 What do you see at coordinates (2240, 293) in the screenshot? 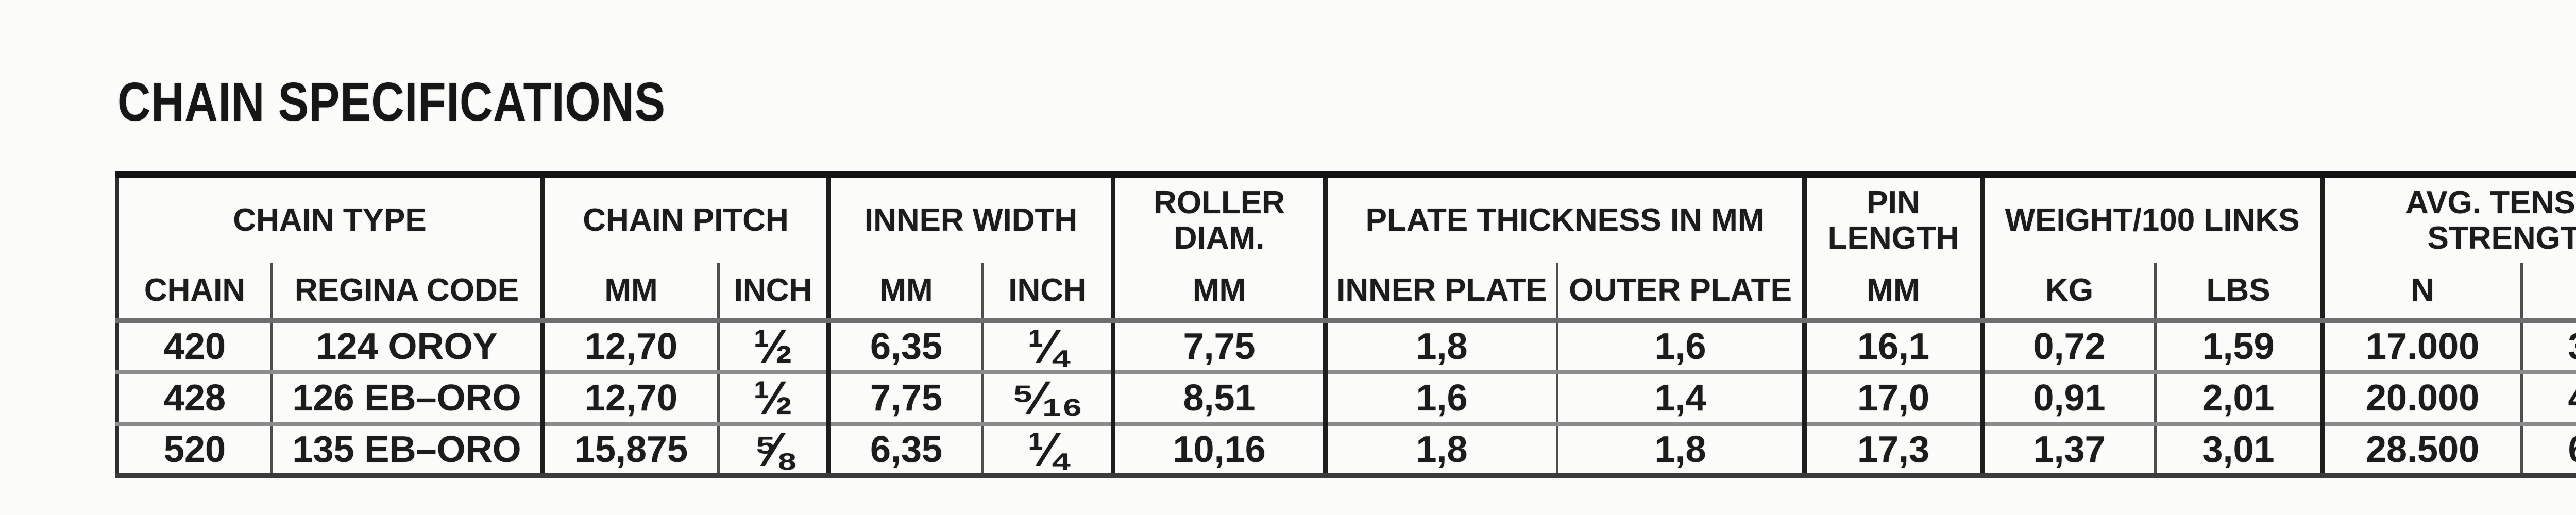
I see `sub-lbs-weight: LBS` at bounding box center [2240, 293].